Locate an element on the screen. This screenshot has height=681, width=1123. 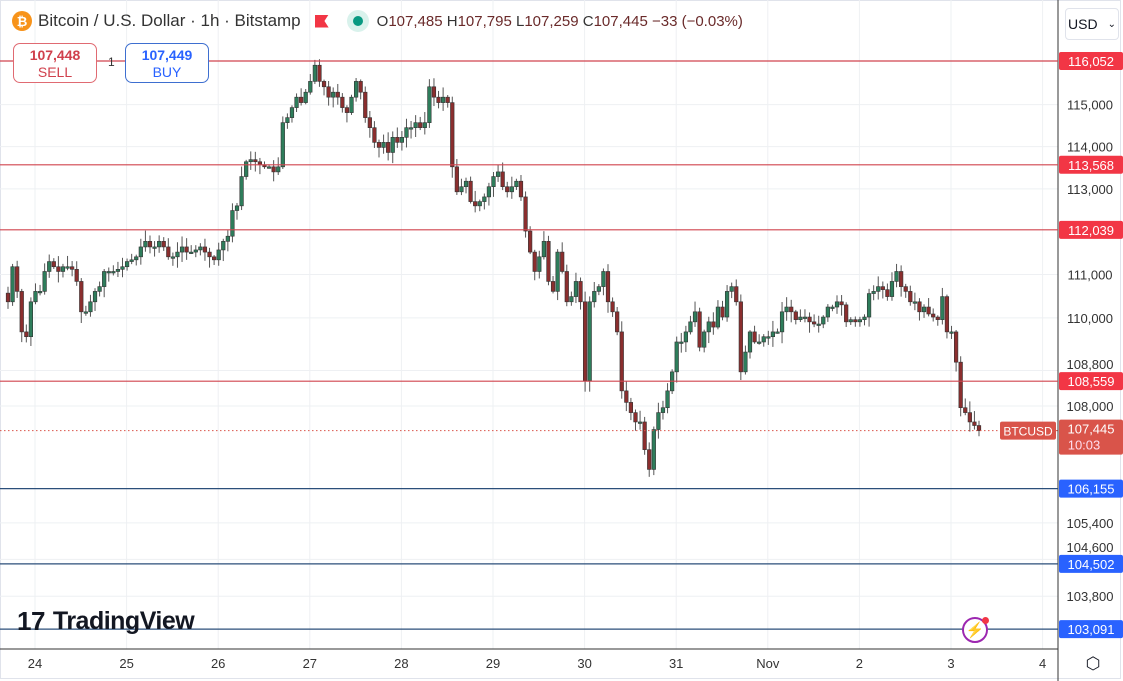
change-value: −33 (−0.03%) is located at coordinates (697, 21).